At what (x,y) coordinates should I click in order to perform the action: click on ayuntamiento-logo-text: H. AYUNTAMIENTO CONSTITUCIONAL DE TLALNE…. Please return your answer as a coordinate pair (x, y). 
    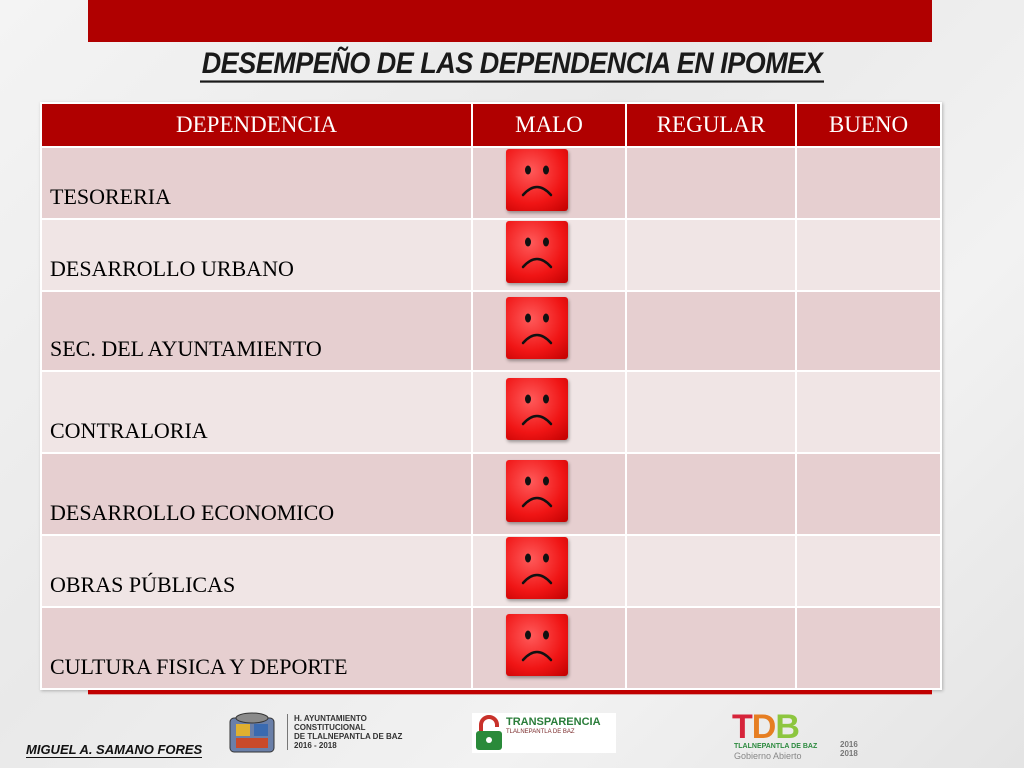
    Looking at the image, I should click on (360, 732).